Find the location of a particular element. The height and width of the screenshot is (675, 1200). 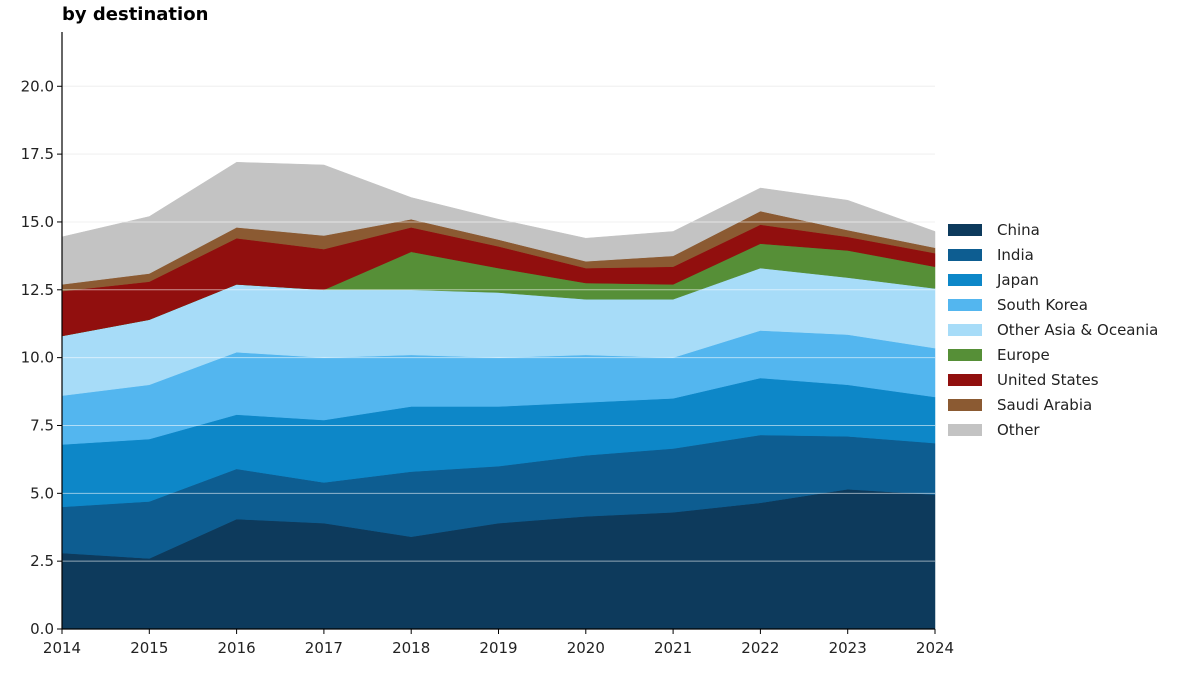

chart-title: by destination is located at coordinates (135, 14).